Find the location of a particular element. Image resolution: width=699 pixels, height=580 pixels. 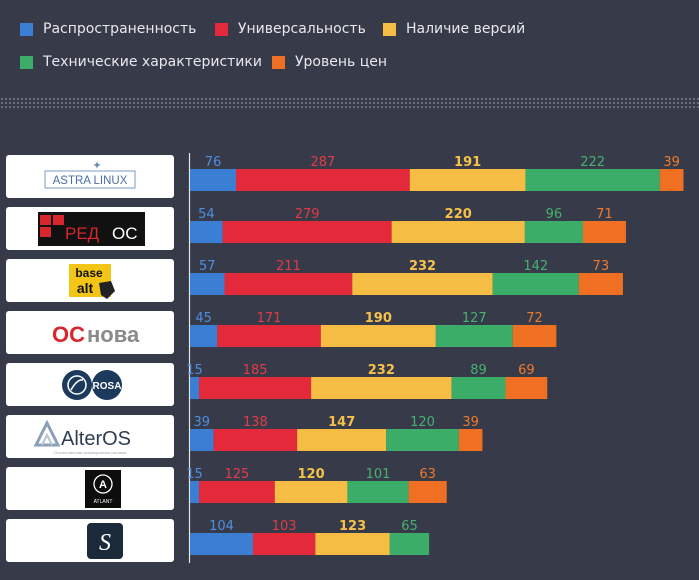

astra-linux-logo: ✦ ASTRA LINUX is located at coordinates (90, 173).